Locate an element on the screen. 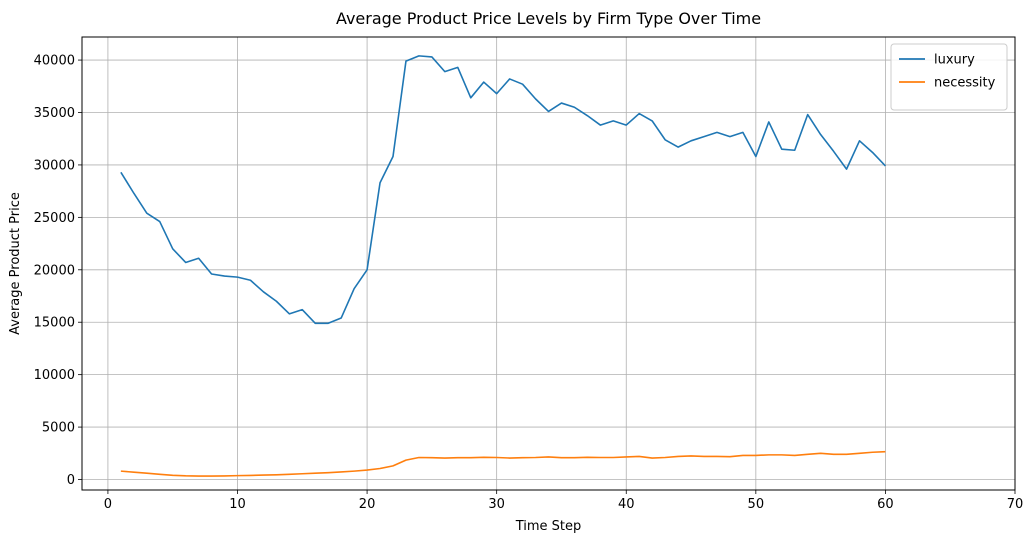 The width and height of the screenshot is (1031, 547). x-tick-label: 60 is located at coordinates (885, 504).